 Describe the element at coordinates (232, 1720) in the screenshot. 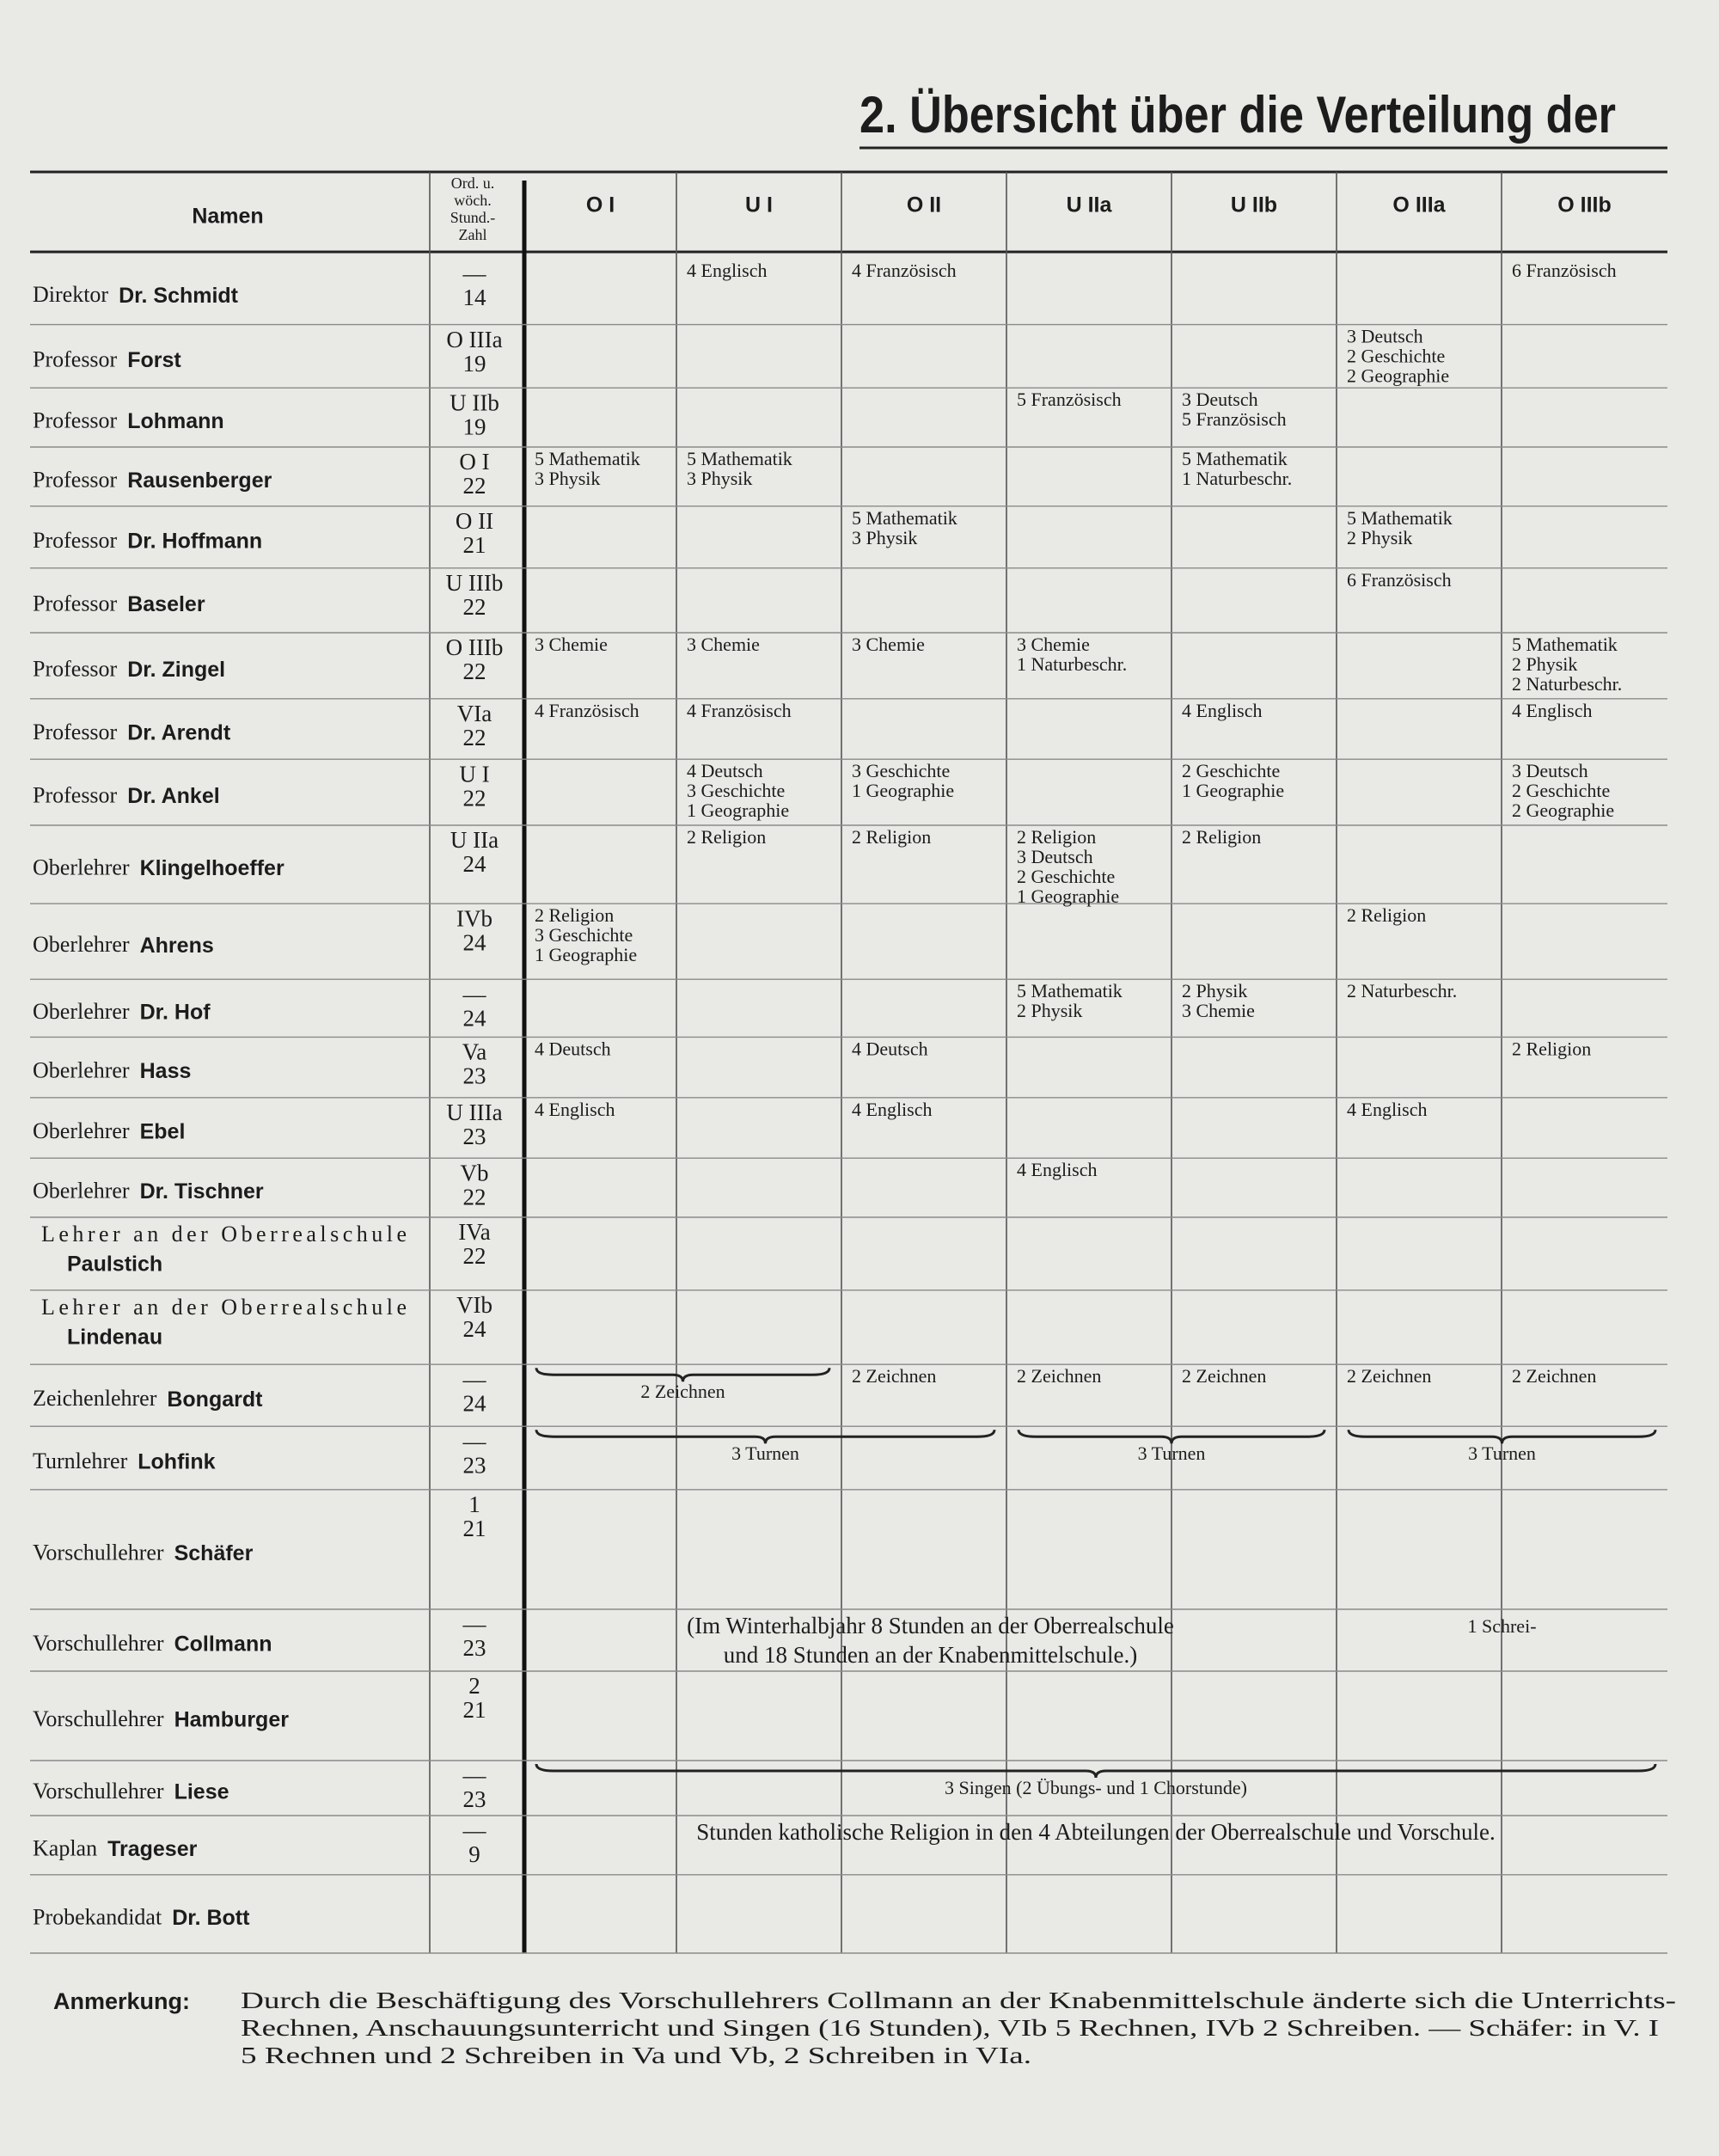

I see `teacher-name: Hamburger` at that location.